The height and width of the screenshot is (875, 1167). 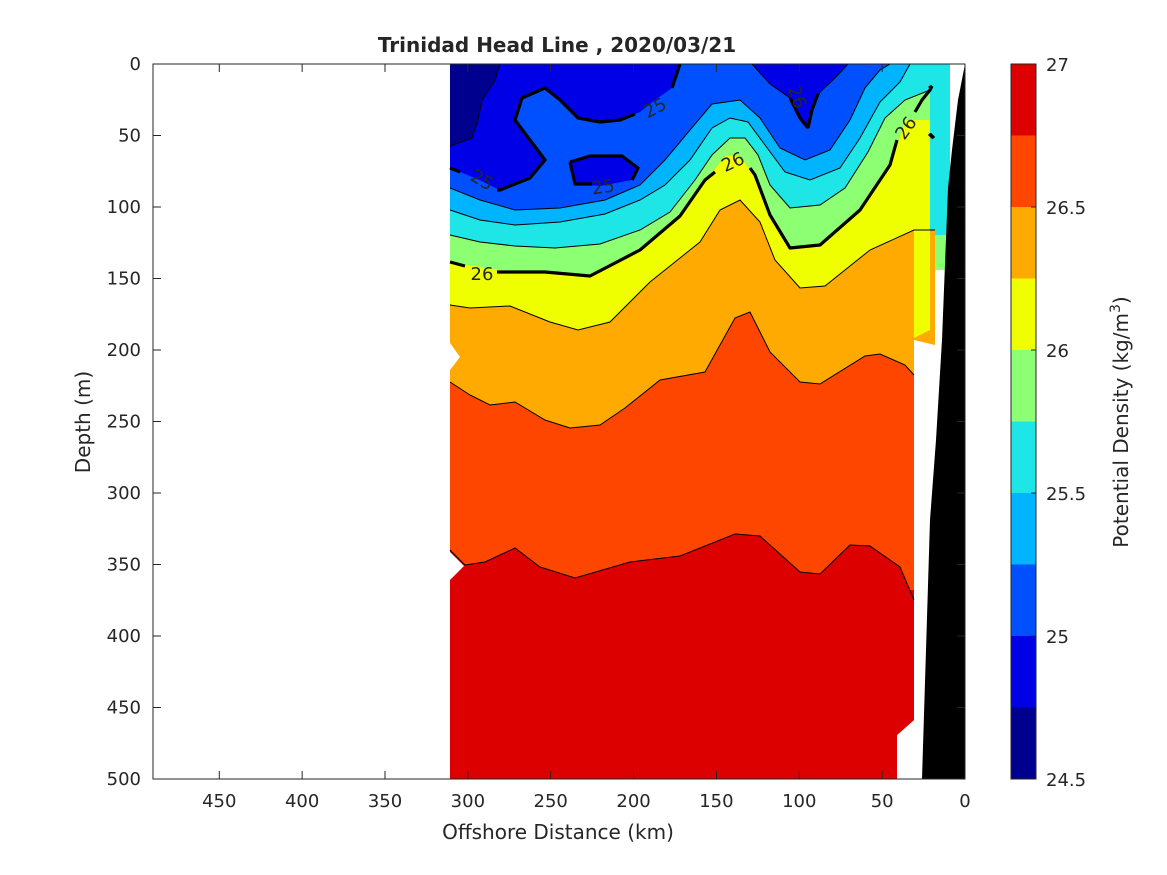 I want to click on x-axis-label: Offshore Distance (km), so click(x=558, y=832).